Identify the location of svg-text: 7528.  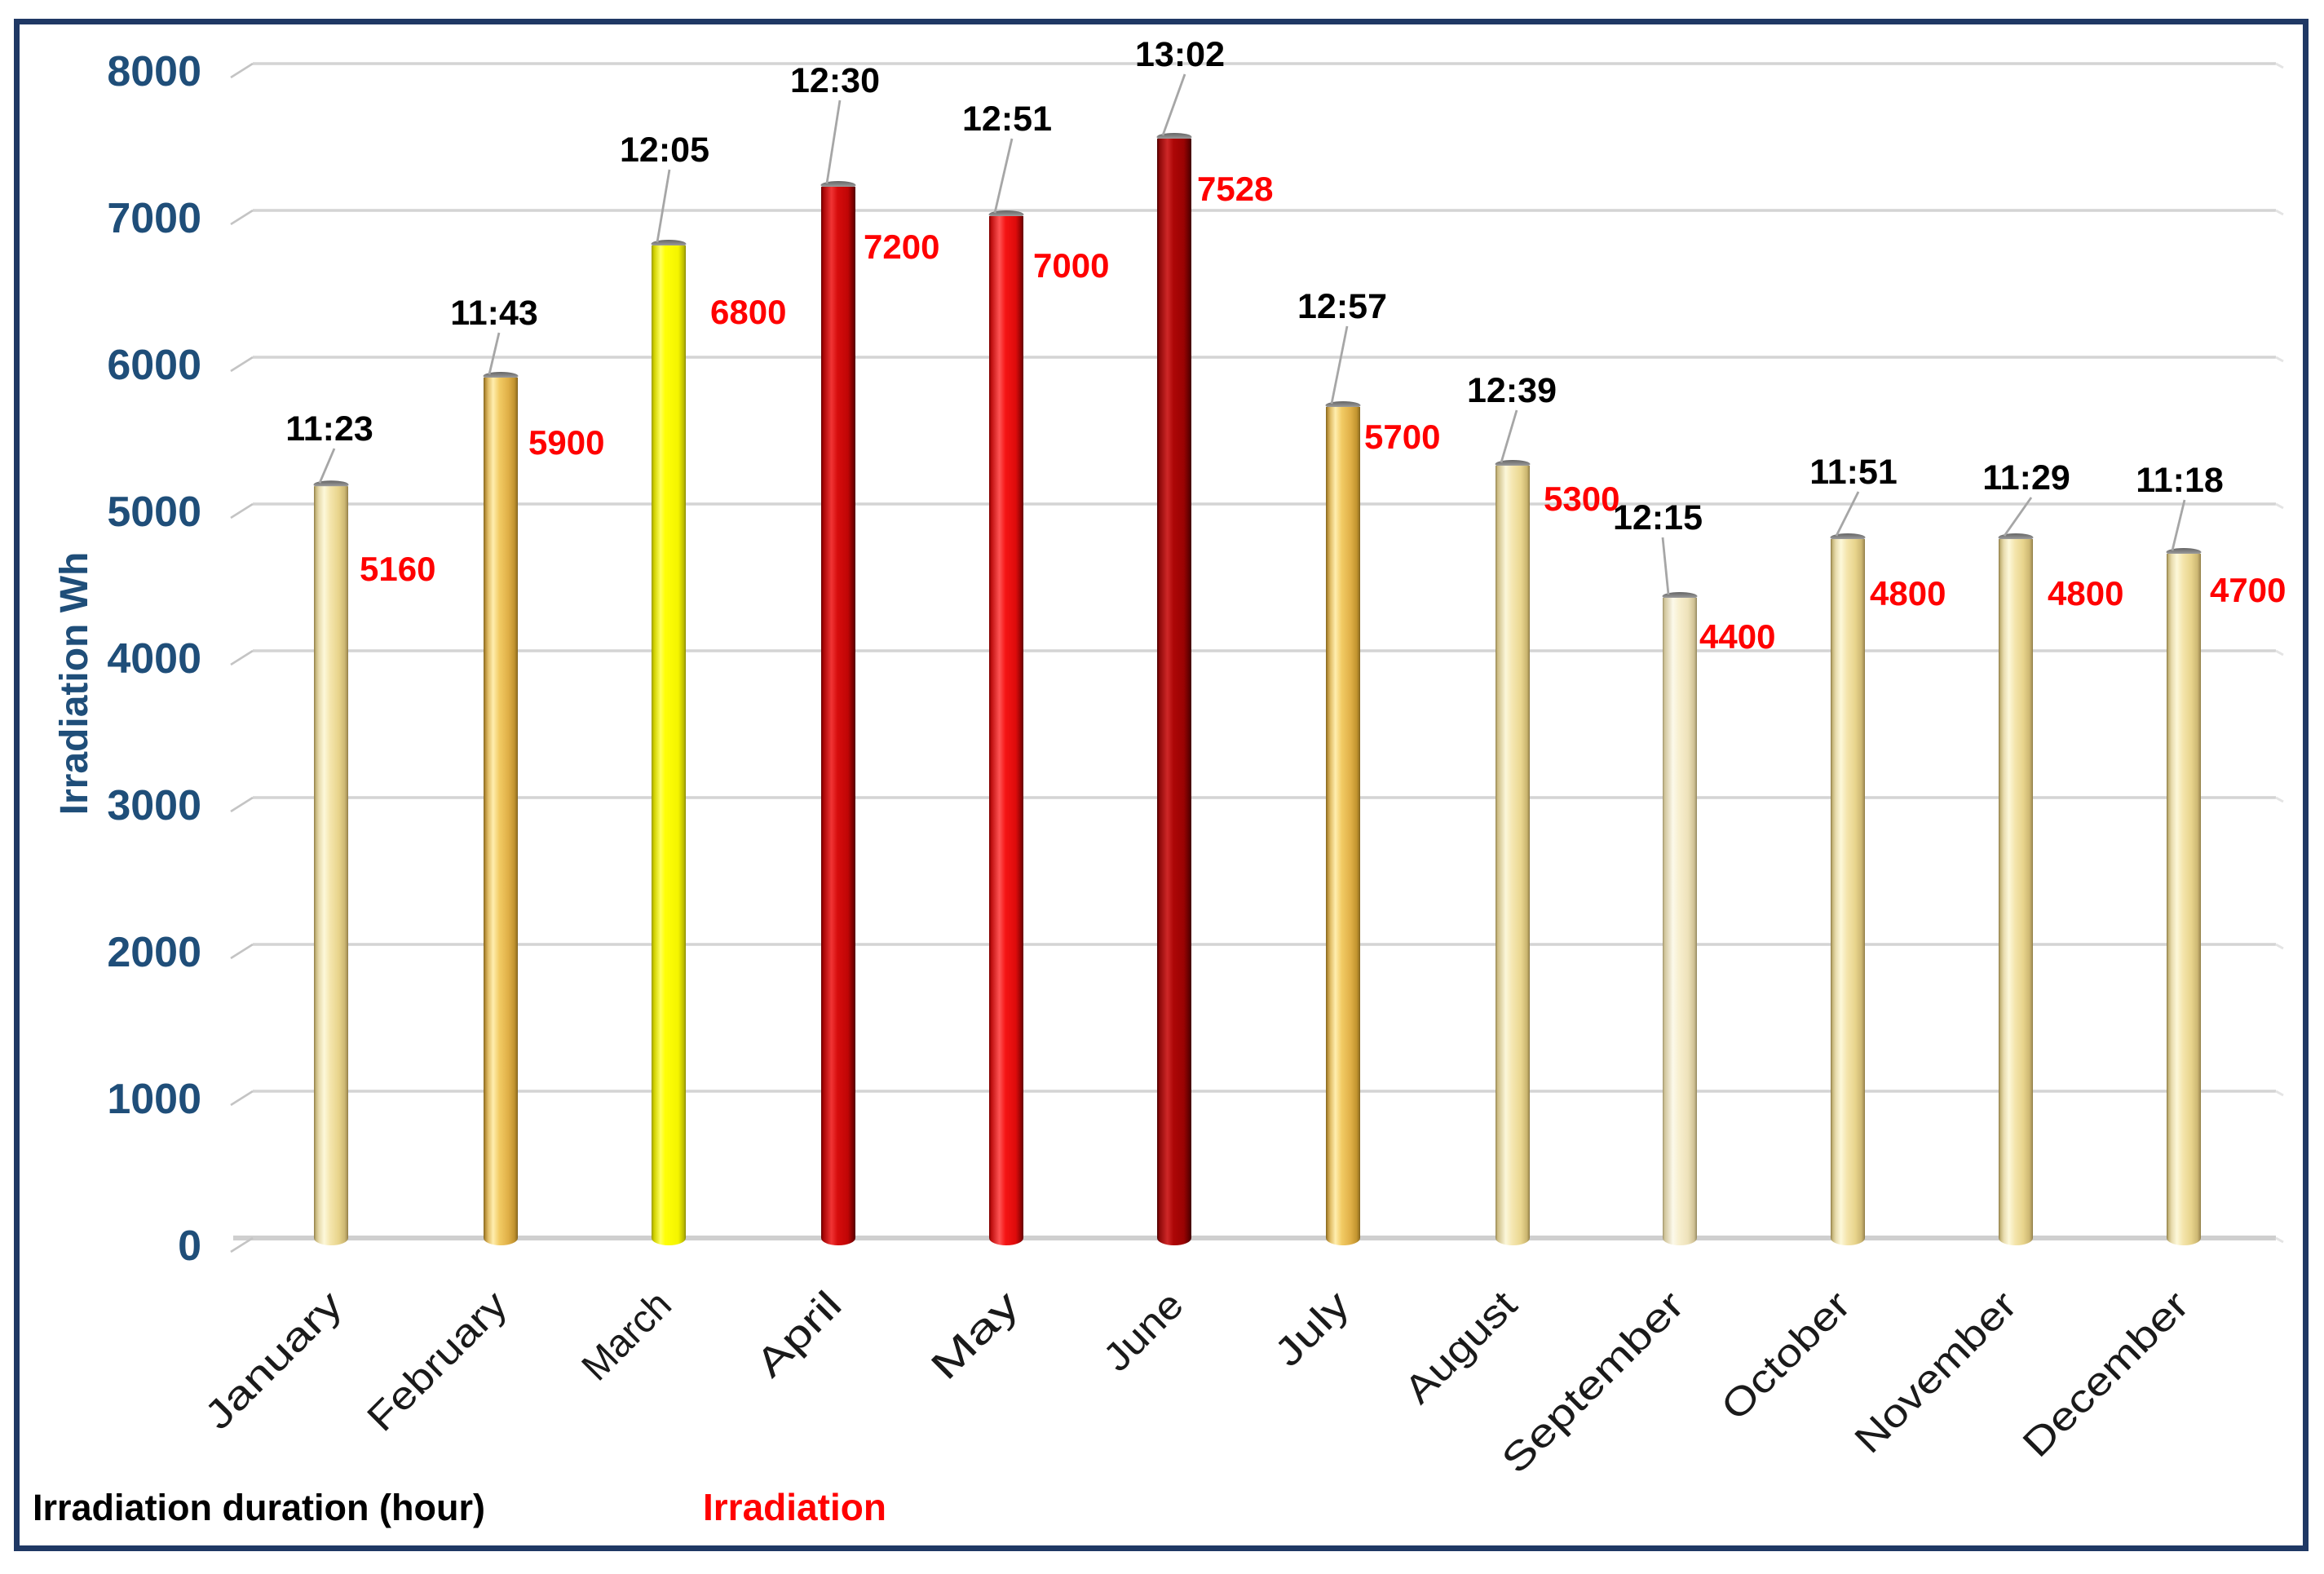
(1235, 189).